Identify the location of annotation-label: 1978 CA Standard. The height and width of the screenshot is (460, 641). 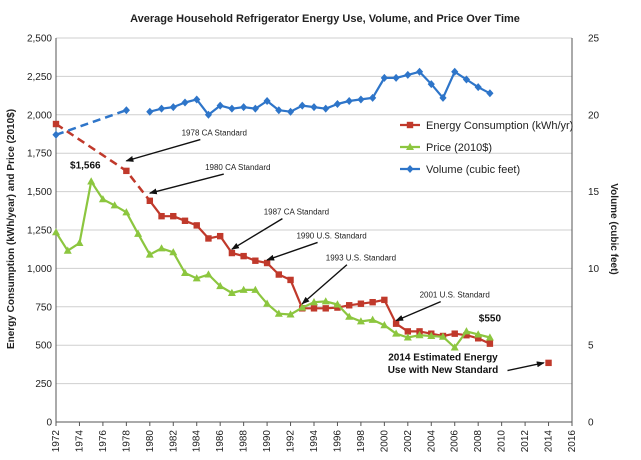
(214, 133).